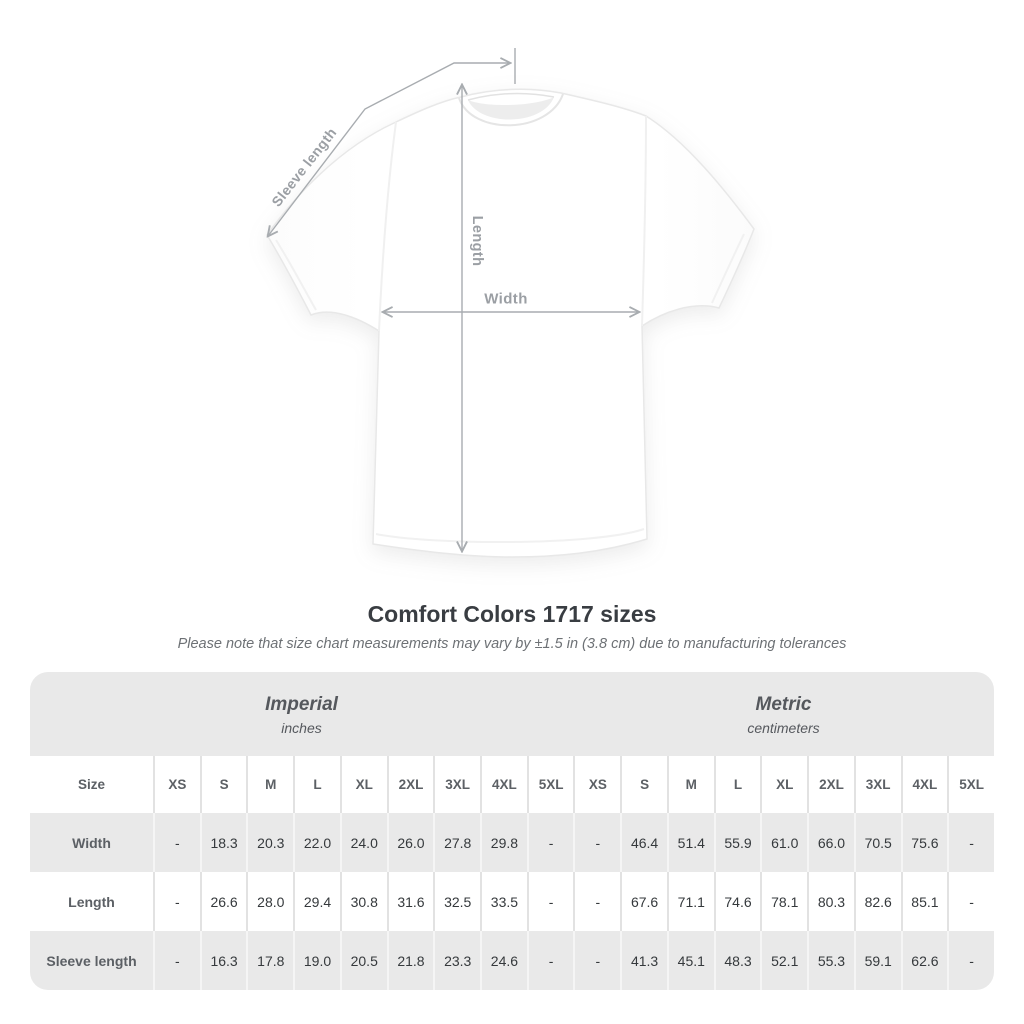 The height and width of the screenshot is (1024, 1024). Describe the element at coordinates (410, 784) in the screenshot. I see `size-header-imperial-2xl: 2XL` at that location.